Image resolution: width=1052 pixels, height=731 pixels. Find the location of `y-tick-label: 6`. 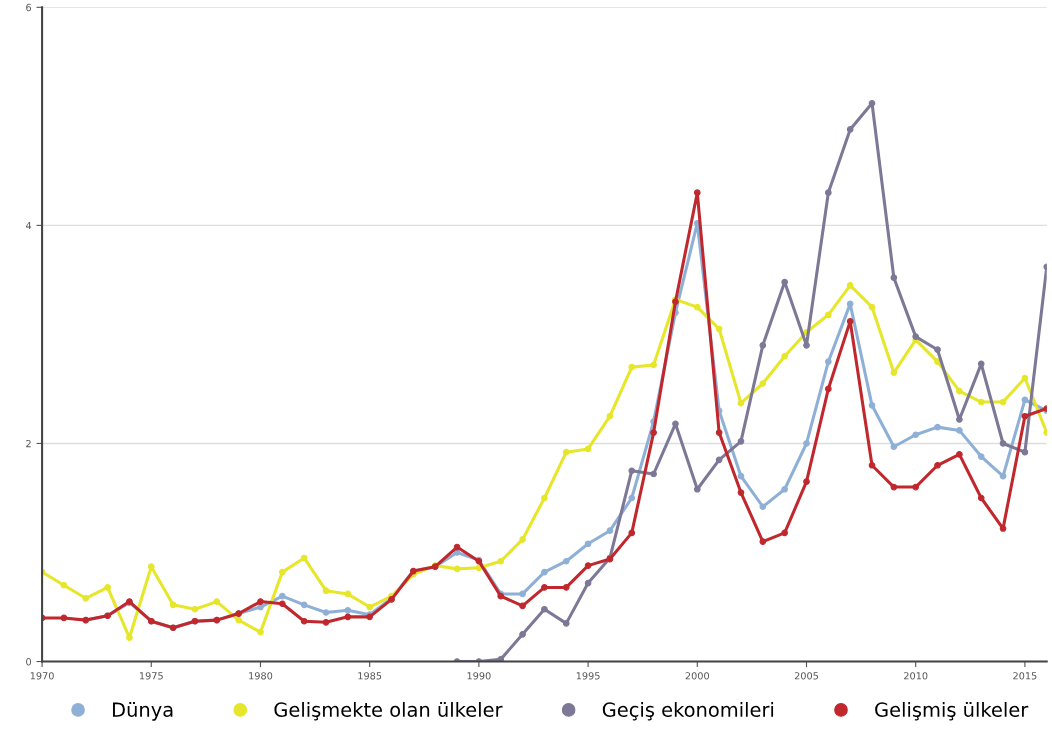

y-tick-label: 6 is located at coordinates (29, 7).